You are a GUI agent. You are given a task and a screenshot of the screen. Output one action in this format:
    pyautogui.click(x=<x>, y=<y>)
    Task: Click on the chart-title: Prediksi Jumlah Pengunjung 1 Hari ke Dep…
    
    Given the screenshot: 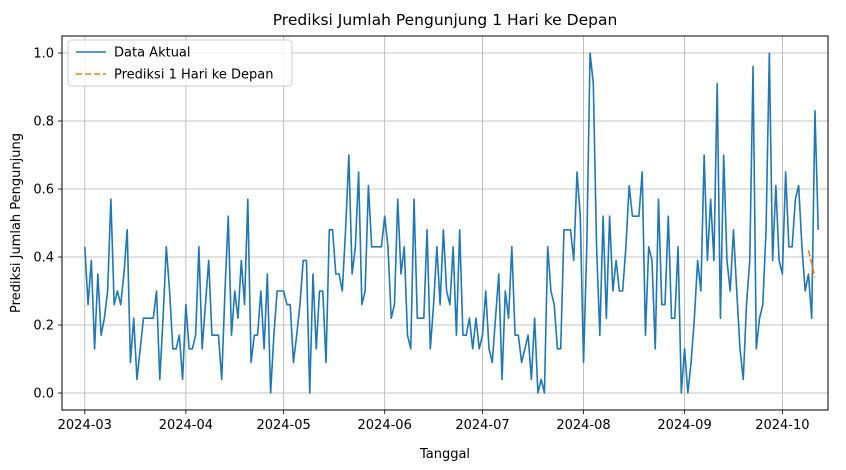 What is the action you would take?
    pyautogui.click(x=445, y=20)
    